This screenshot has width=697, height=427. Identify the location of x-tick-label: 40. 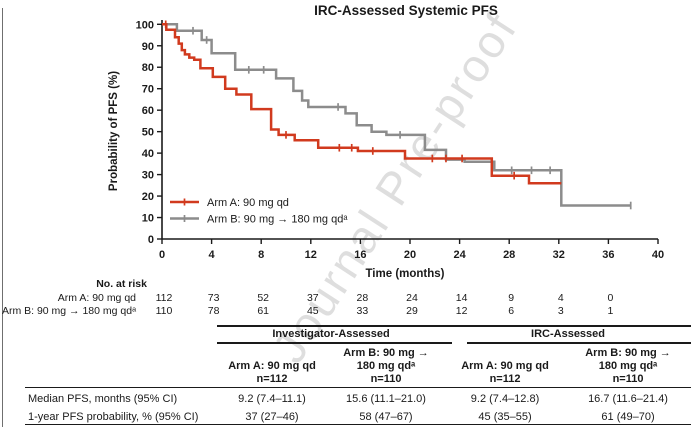
(658, 255).